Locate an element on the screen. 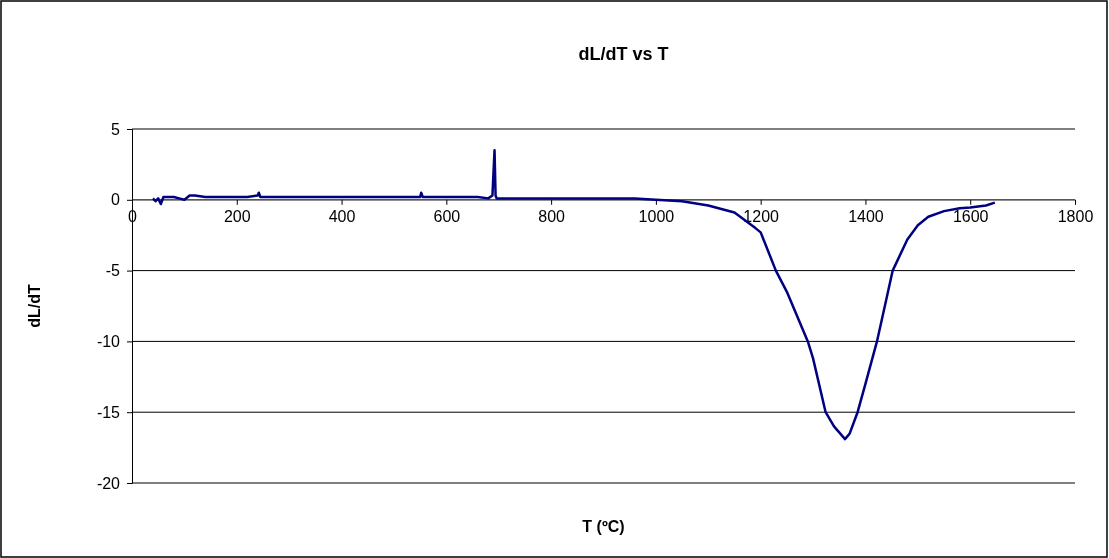  y-tick-label: -15 is located at coordinates (108, 412).